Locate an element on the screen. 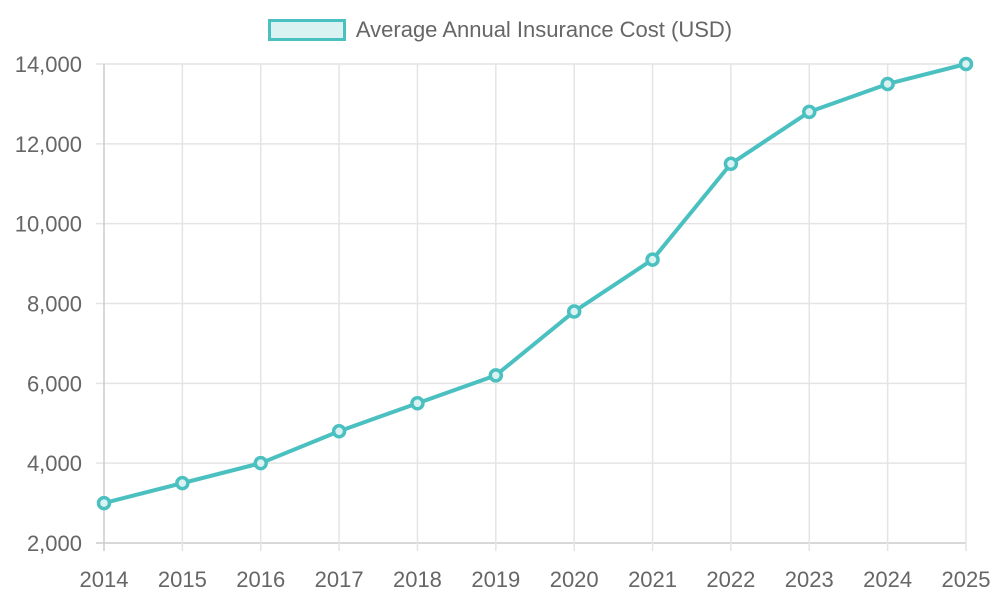 Image resolution: width=1000 pixels, height=600 pixels. x-tick-label: 2015 is located at coordinates (182, 579).